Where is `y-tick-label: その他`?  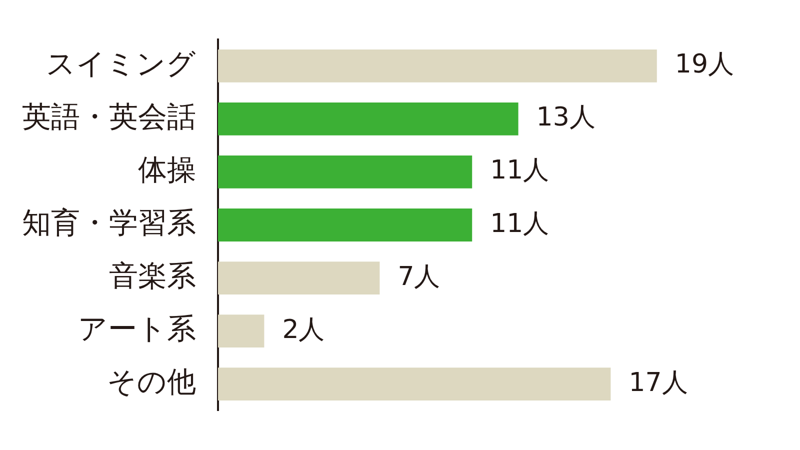
y-tick-label: その他 is located at coordinates (151, 381).